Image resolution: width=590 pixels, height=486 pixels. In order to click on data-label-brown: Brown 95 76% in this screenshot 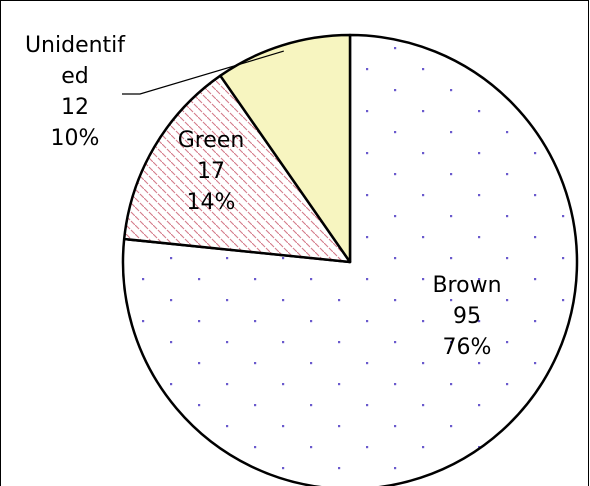, I will do `click(466, 316)`.